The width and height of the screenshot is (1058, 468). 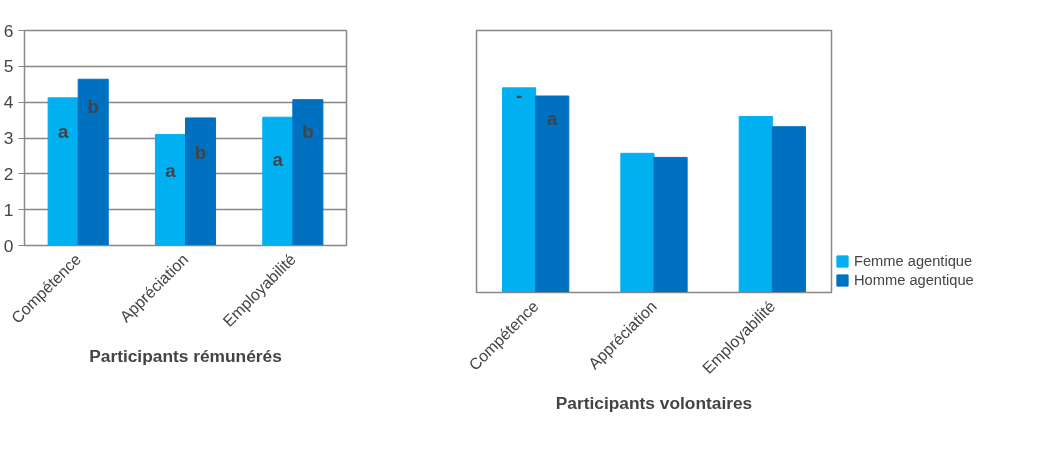 I want to click on y-tick-label: 5, so click(x=8, y=66).